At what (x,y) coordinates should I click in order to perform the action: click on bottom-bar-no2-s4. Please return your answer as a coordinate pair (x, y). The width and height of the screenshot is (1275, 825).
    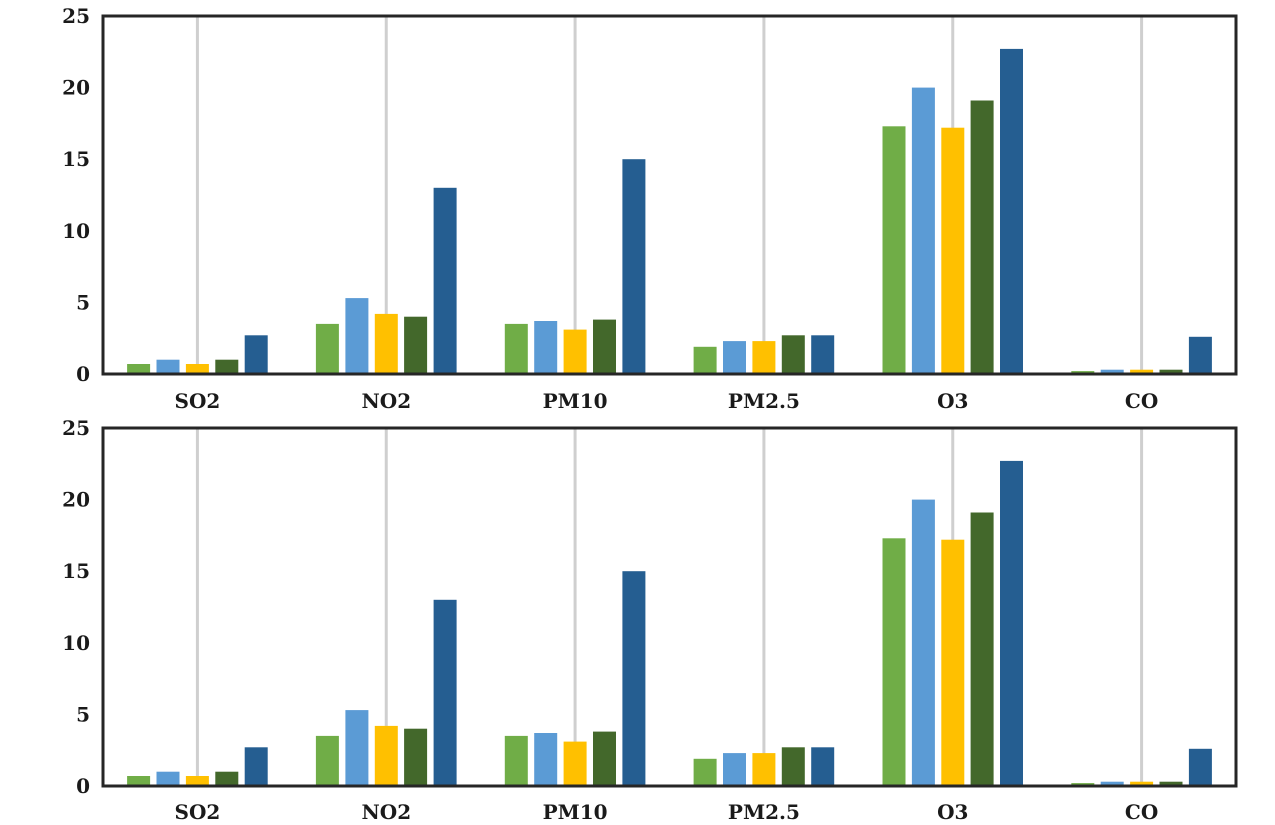
    Looking at the image, I should click on (416, 757).